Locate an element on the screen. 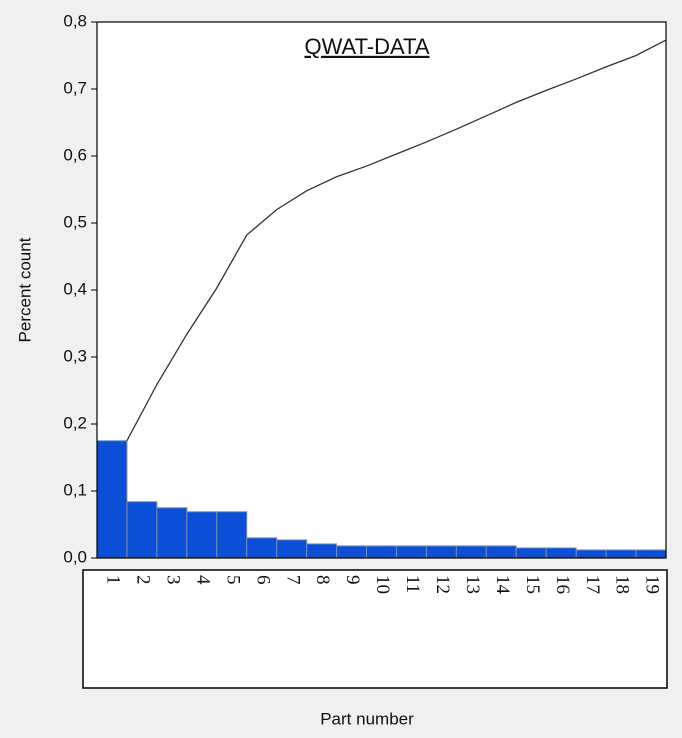  y-tick-label: 0,2 is located at coordinates (75, 422).